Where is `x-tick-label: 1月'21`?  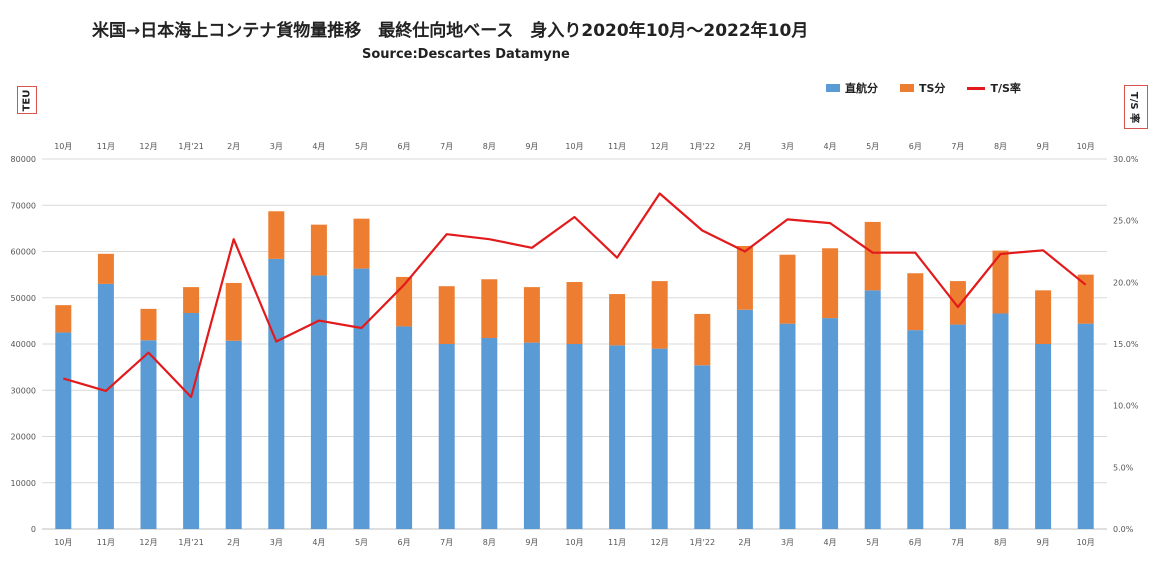 x-tick-label: 1月'21 is located at coordinates (190, 542).